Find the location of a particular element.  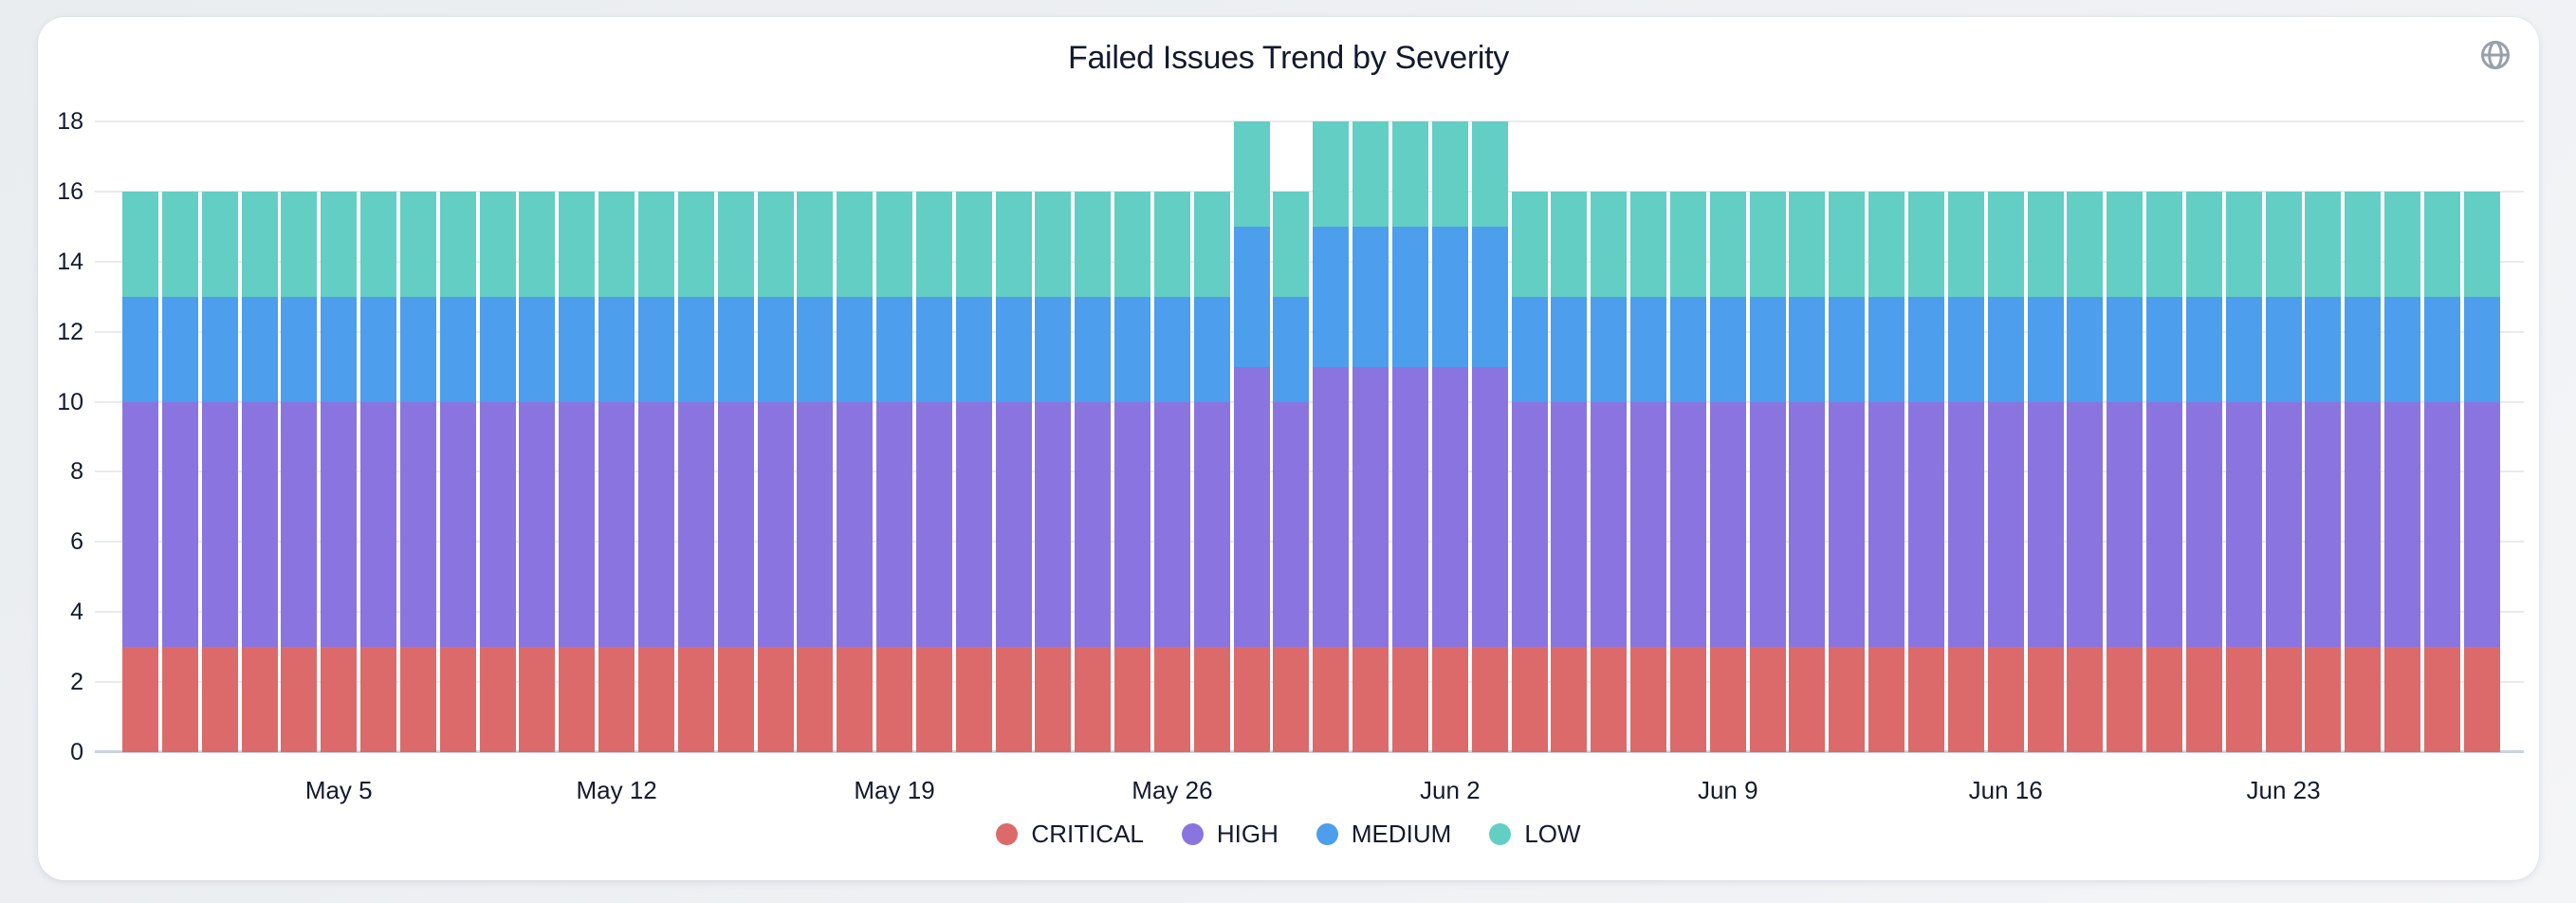

bar-jun-23: Jun 23 is located at coordinates (2284, 497).